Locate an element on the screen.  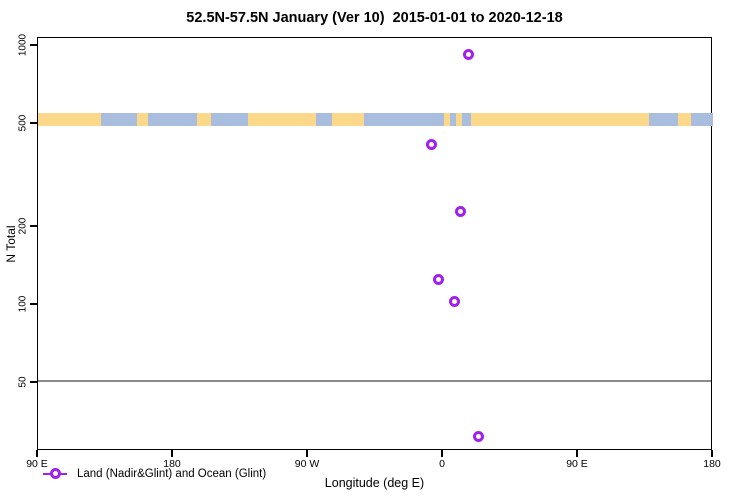
y-tick-label: 200 is located at coordinates (23, 226).